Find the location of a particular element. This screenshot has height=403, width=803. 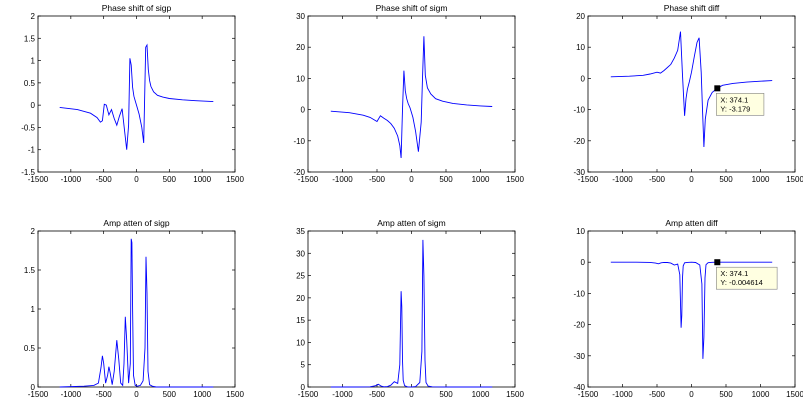

chart-title: Amp atten of sigp is located at coordinates (136, 223).